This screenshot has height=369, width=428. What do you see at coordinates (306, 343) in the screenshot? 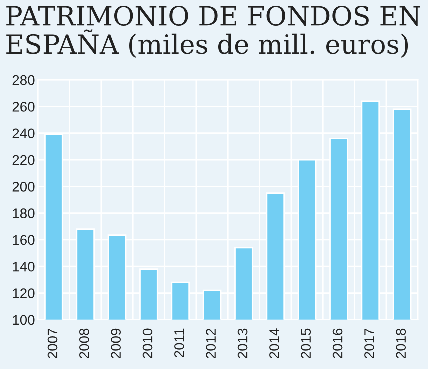
I see `x-tick-label: 2015` at bounding box center [306, 343].